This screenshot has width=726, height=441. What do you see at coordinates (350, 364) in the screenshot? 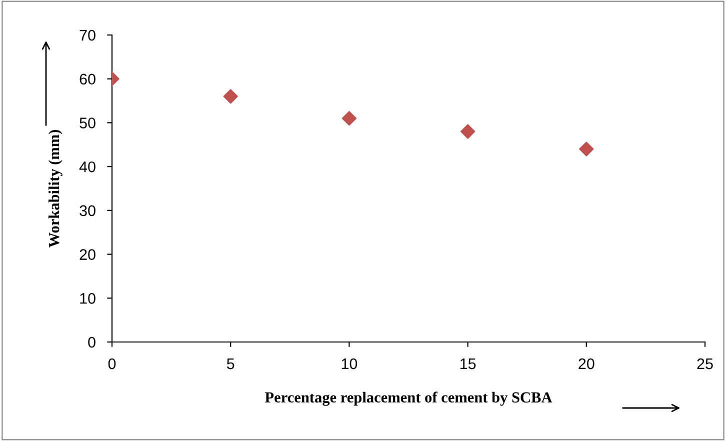
I see `x-tick-label: 10` at bounding box center [350, 364].